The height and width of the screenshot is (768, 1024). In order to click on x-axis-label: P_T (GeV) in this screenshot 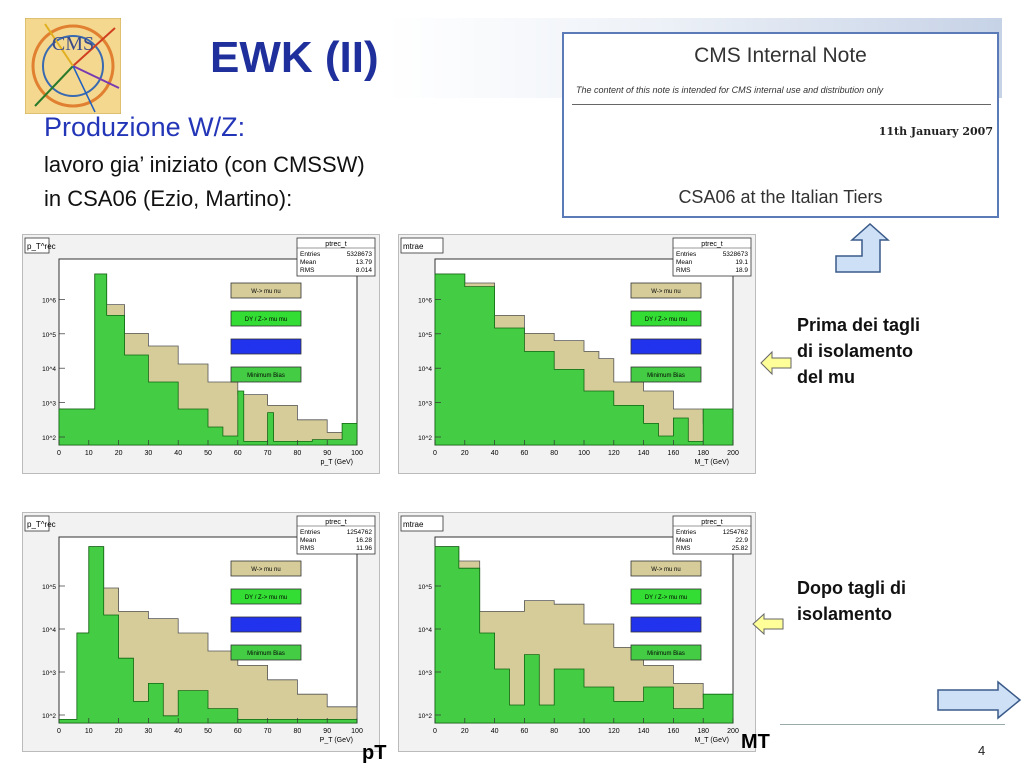, I will do `click(336, 740)`.